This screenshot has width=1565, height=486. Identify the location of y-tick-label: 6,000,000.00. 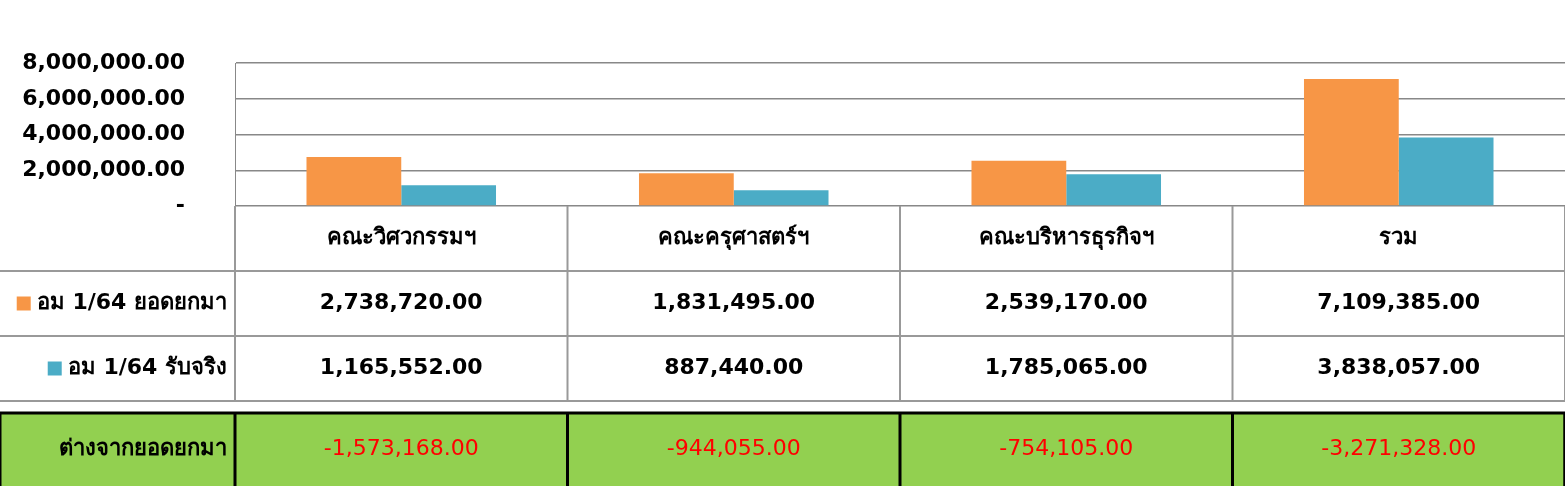
(103, 97).